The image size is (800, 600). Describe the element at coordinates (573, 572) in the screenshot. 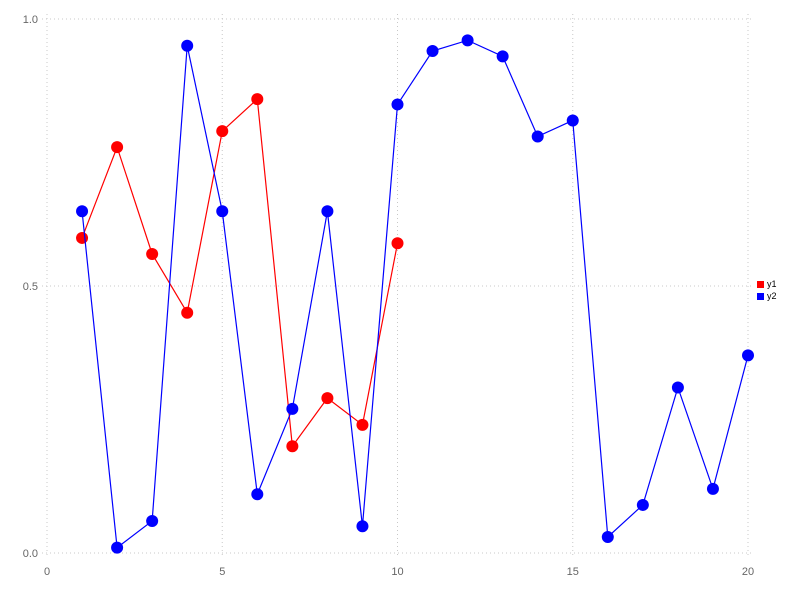

I see `x-tick-label: 15` at that location.